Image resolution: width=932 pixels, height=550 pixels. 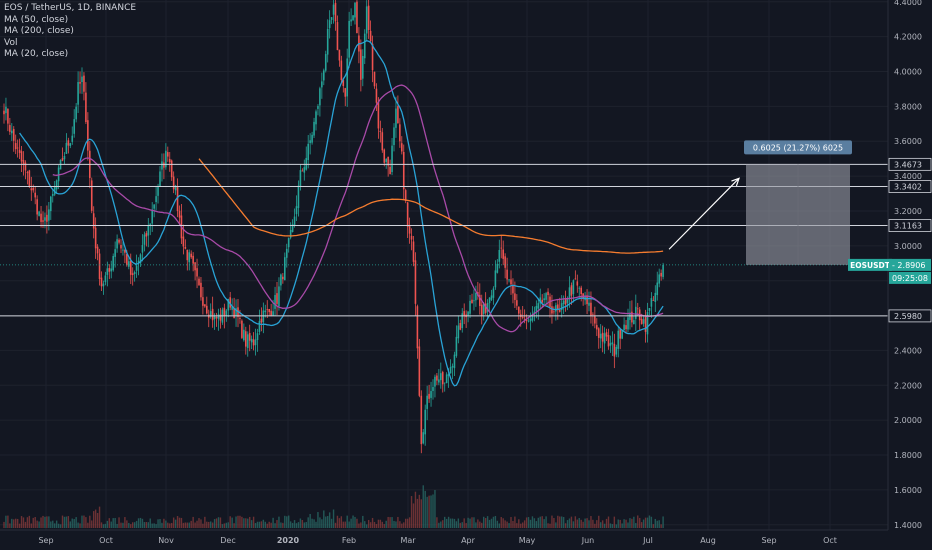 I want to click on legend-ma50: MA (50, close), so click(x=36, y=19).